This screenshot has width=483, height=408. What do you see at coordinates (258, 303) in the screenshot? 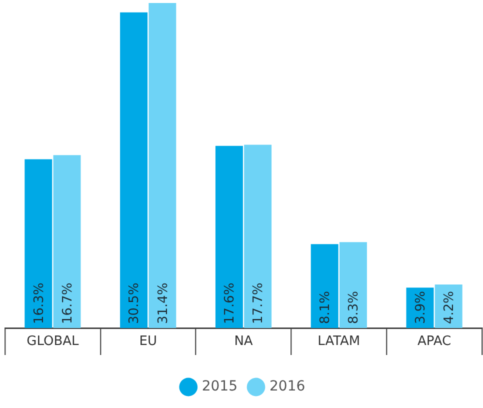
I see `data-label: 17.7%` at bounding box center [258, 303].